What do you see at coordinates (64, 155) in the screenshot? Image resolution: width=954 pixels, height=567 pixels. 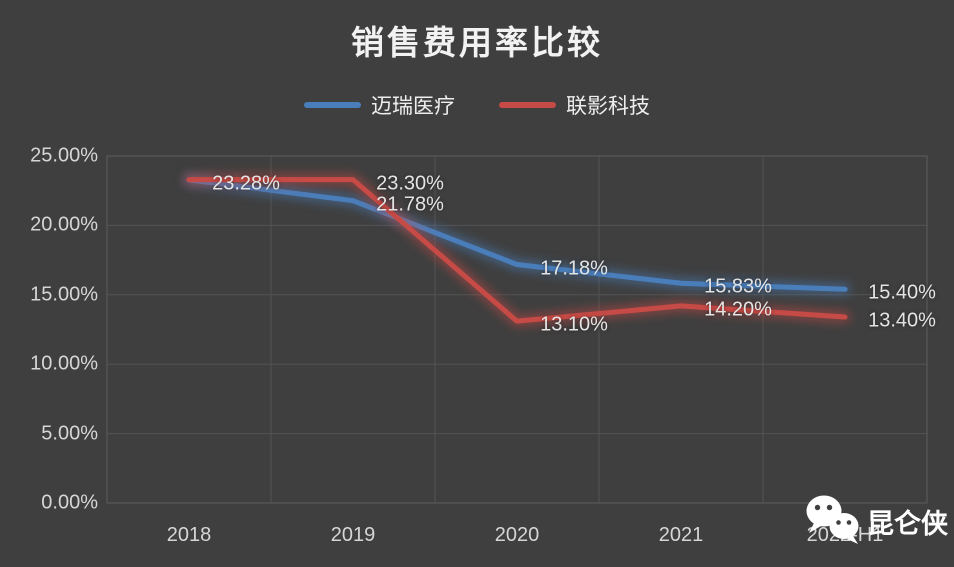 I see `y-axis-tick: 25.00%` at bounding box center [64, 155].